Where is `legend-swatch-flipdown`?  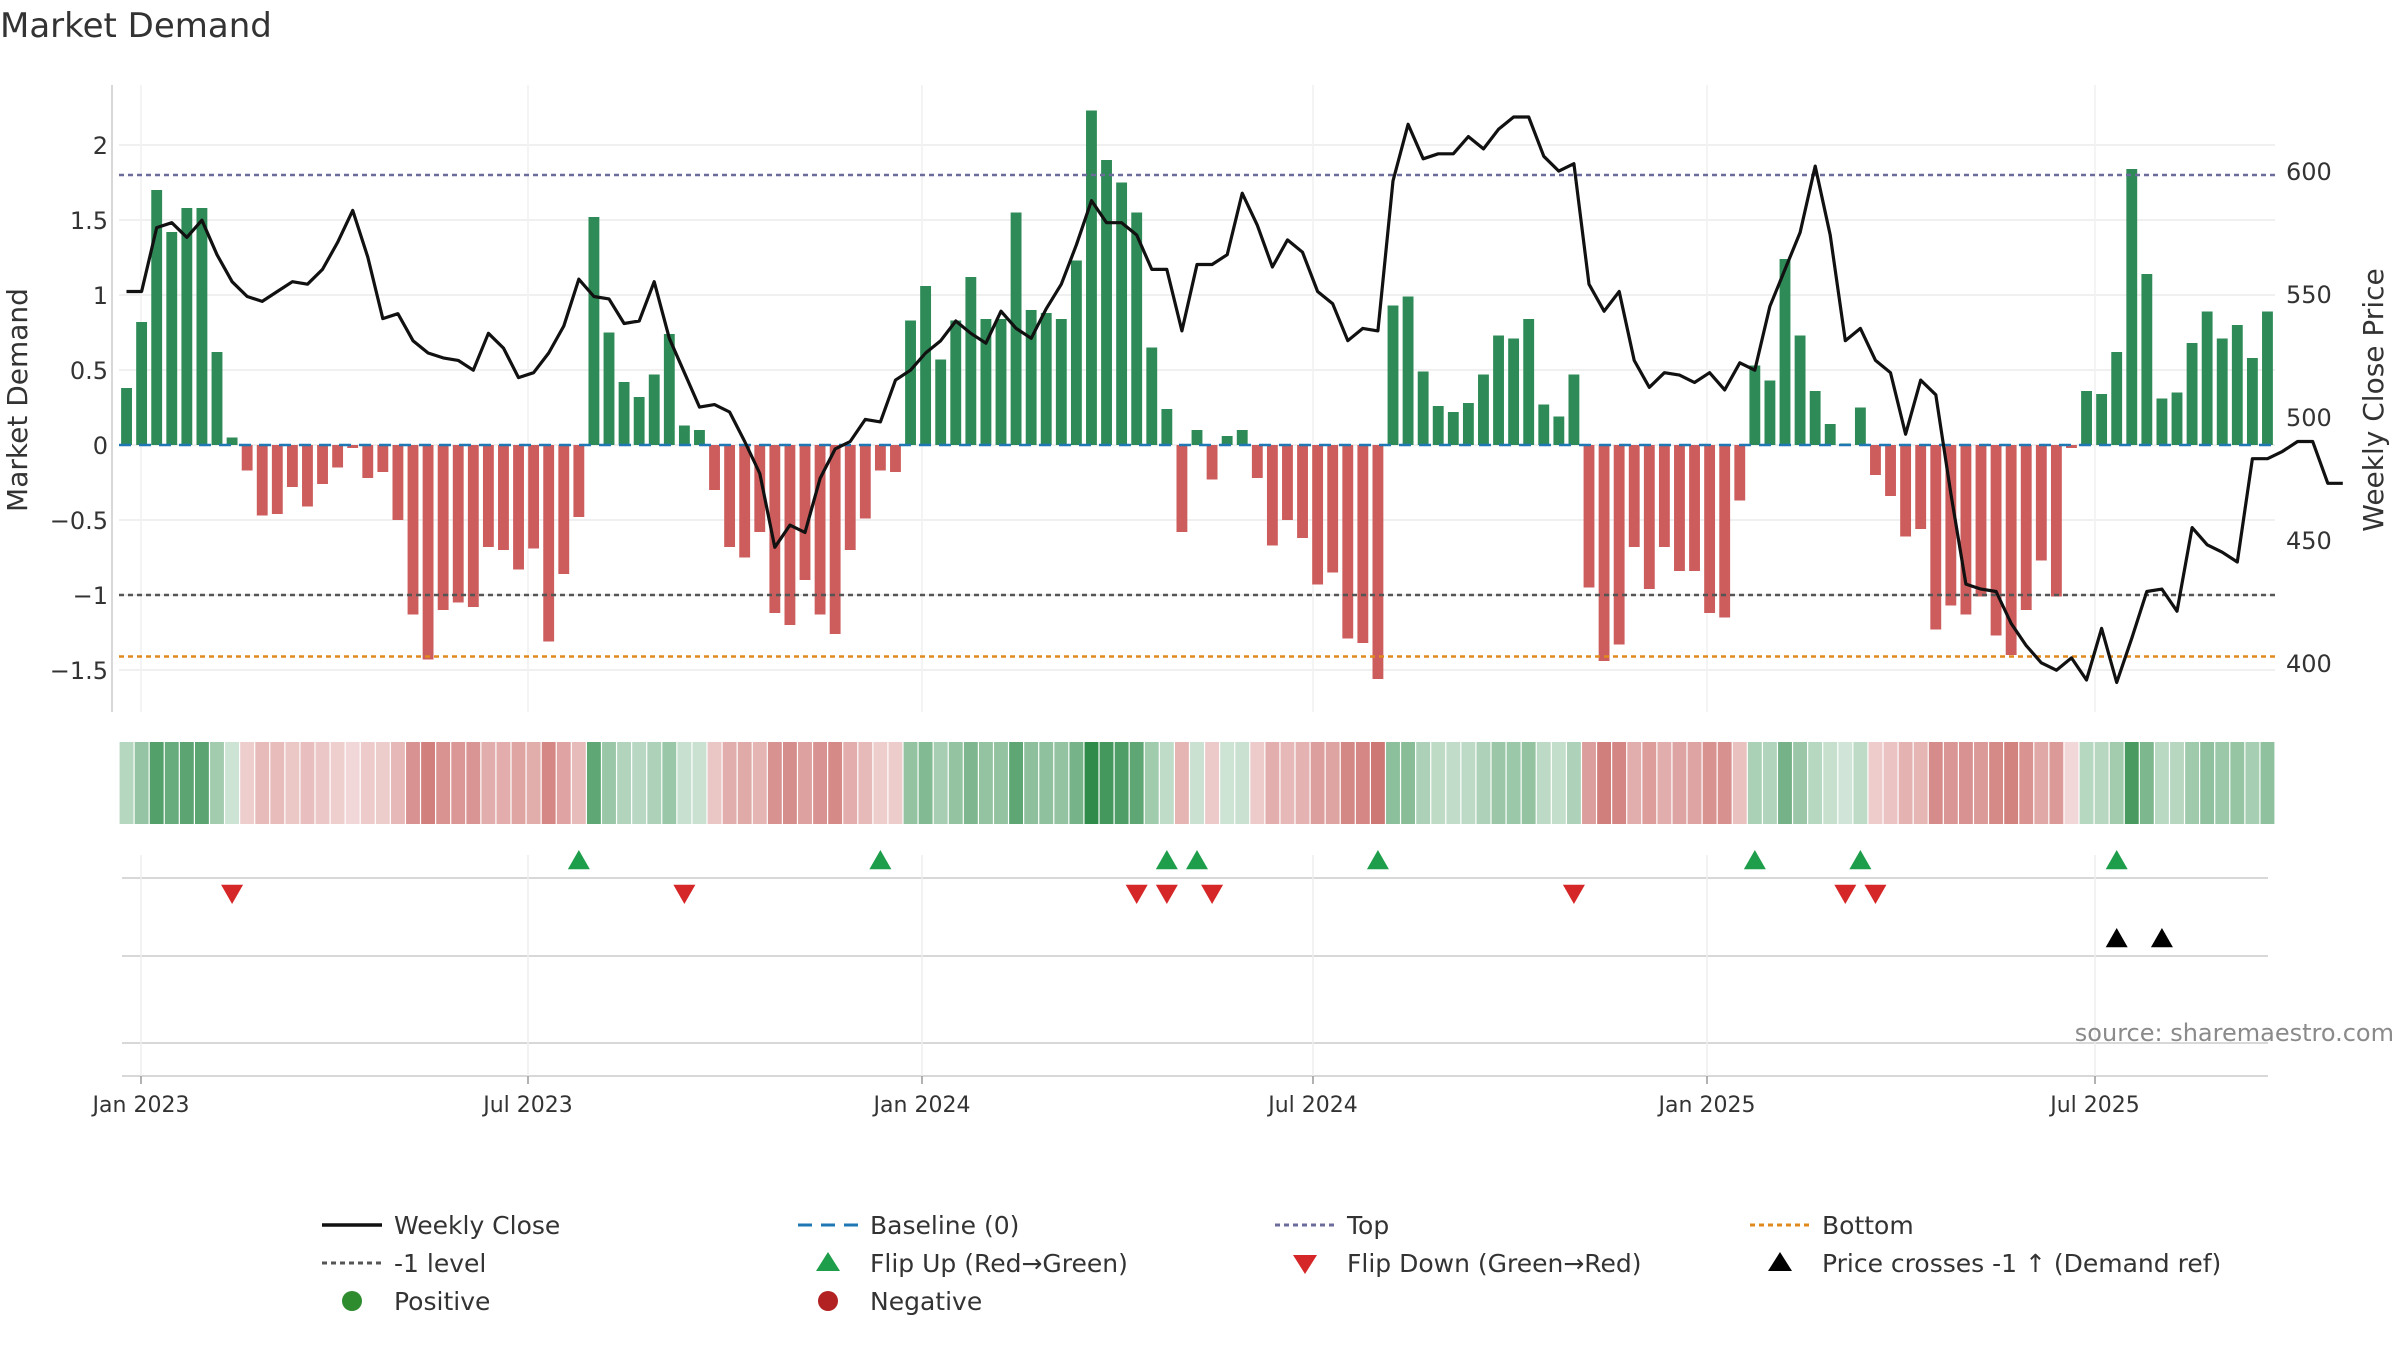 legend-swatch-flipdown is located at coordinates (1305, 1264).